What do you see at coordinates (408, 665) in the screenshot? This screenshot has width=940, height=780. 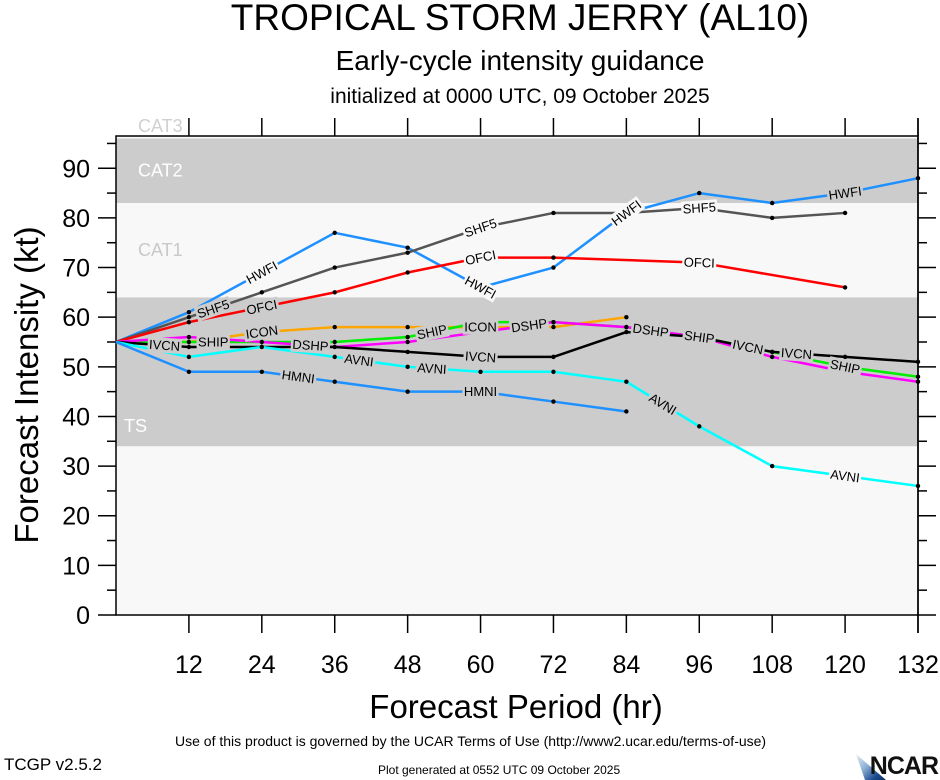 I see `x-tick-label: 48` at bounding box center [408, 665].